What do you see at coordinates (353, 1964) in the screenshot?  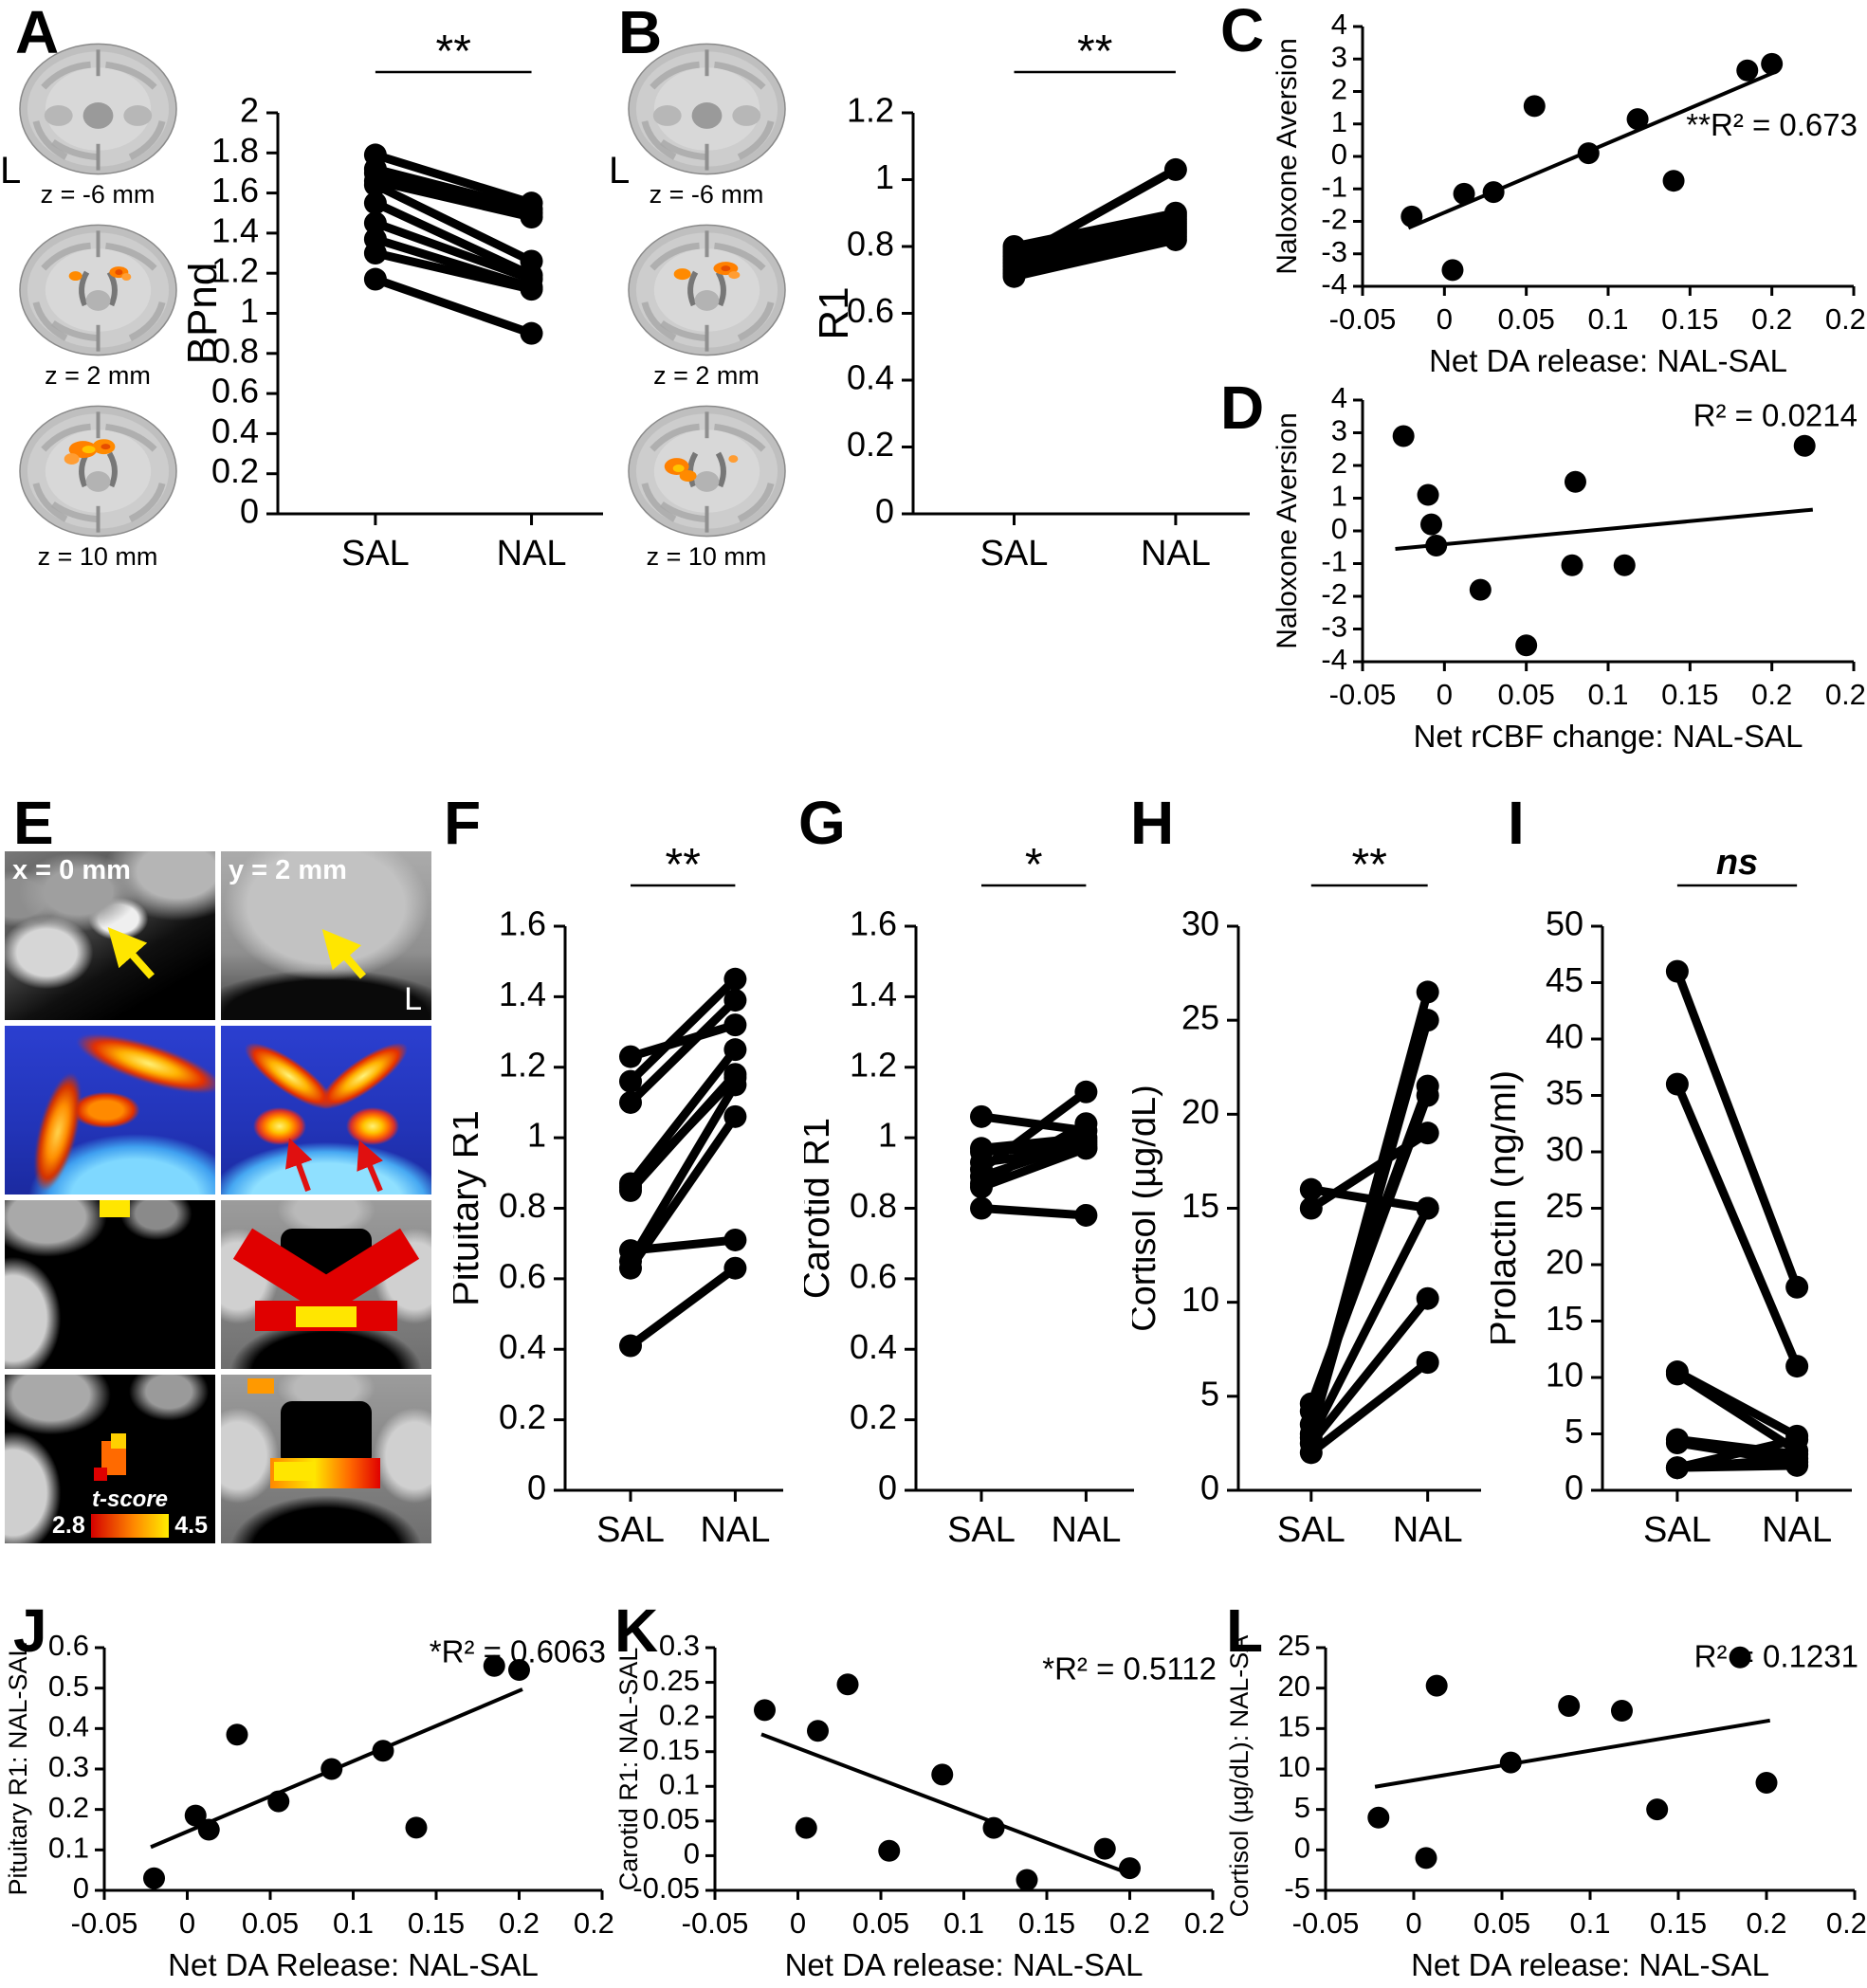 I see `svg-text: Net DA Release: NAL-SAL` at bounding box center [353, 1964].